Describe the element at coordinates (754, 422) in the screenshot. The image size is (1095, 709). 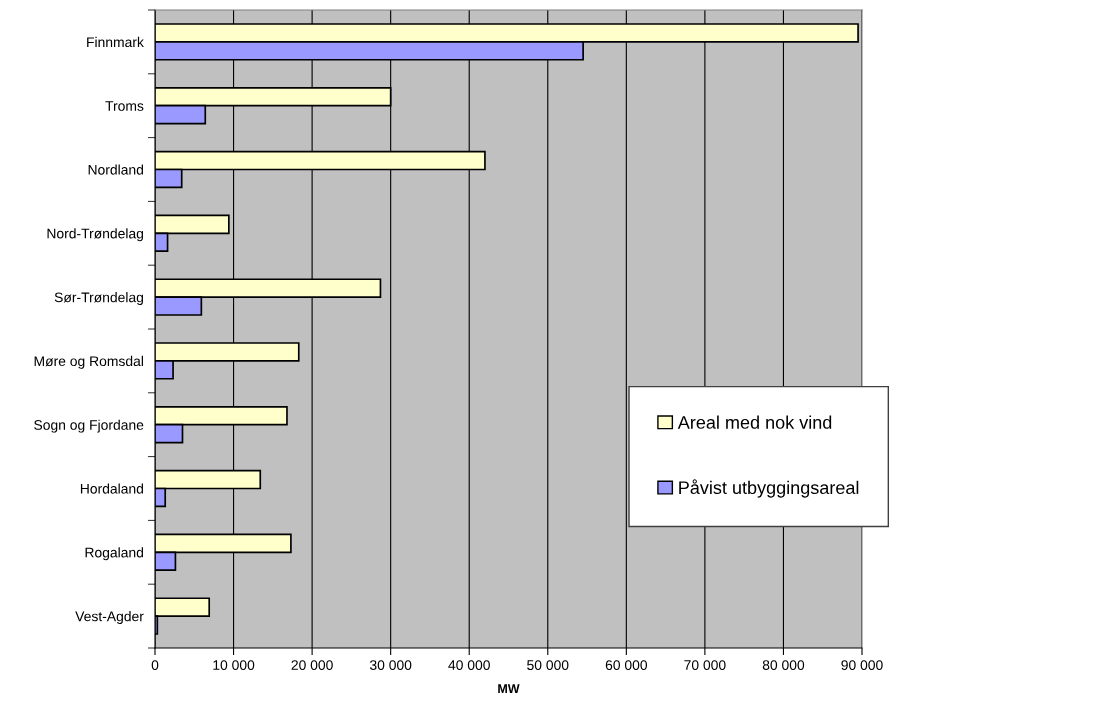
I see `legend-label: Areal med nok vind` at that location.